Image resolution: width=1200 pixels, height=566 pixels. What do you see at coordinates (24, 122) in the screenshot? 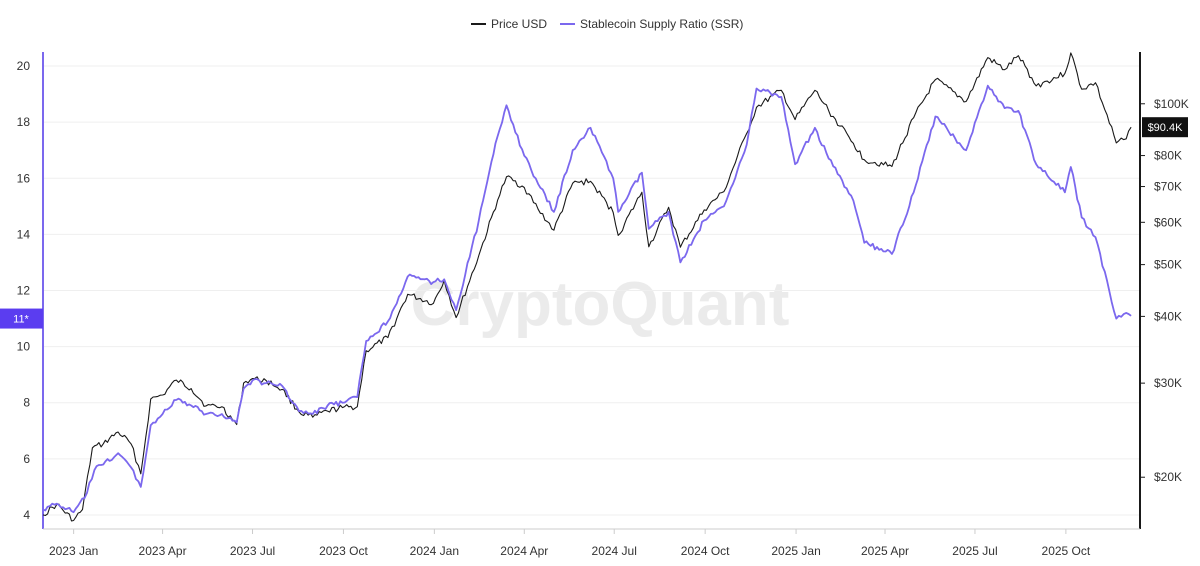
I see `y-left-tick-label: 18` at bounding box center [24, 122].